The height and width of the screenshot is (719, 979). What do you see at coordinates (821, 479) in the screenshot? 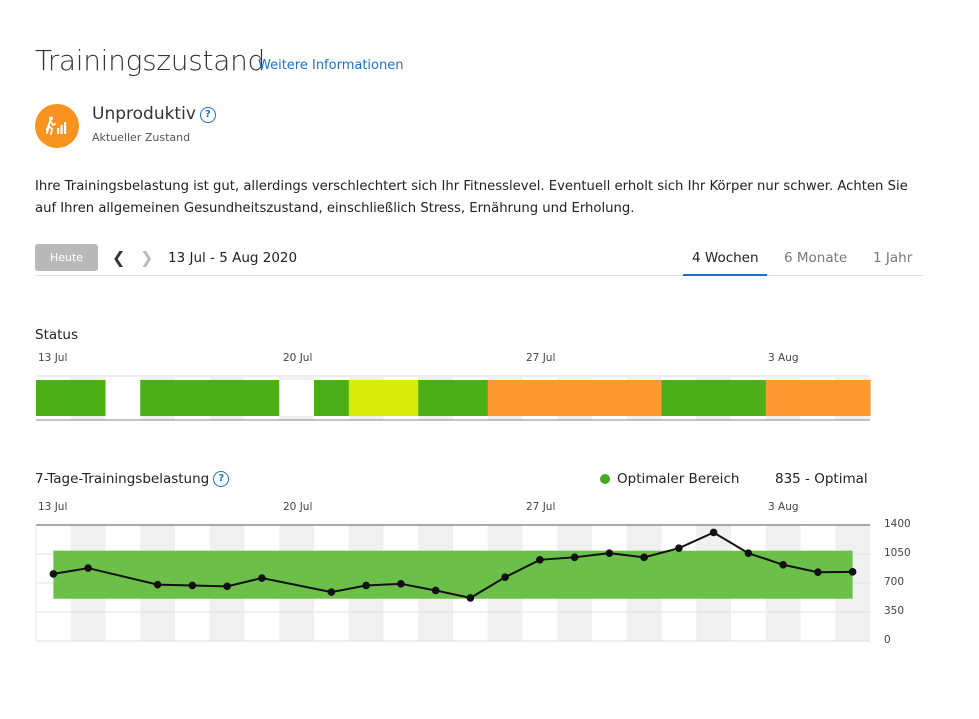
I see `current-load-value: 835 - Optimal` at bounding box center [821, 479].